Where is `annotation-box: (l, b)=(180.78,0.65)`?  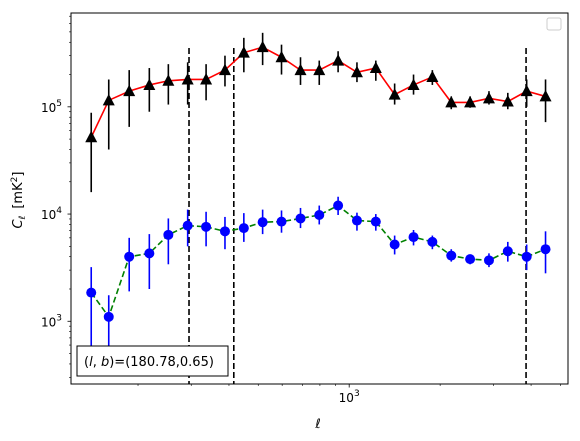
annotation-box: (l, b)=(180.78,0.65) is located at coordinates (152, 361).